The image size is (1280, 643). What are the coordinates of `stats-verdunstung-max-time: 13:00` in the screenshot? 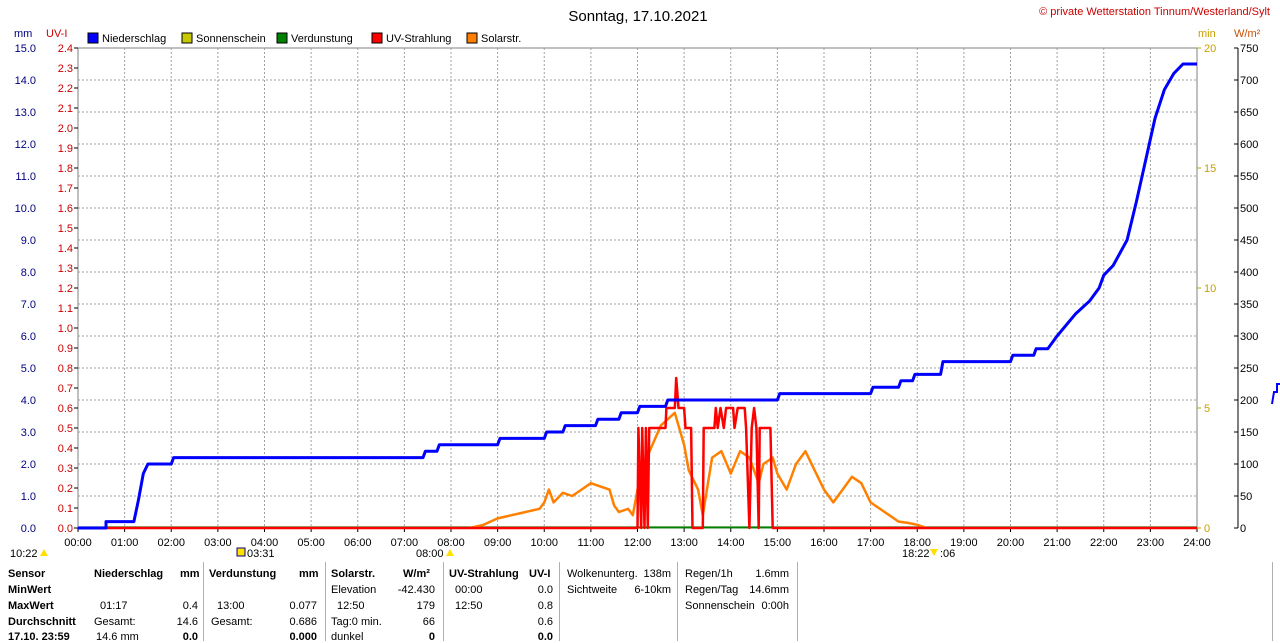 It's located at (231, 606).